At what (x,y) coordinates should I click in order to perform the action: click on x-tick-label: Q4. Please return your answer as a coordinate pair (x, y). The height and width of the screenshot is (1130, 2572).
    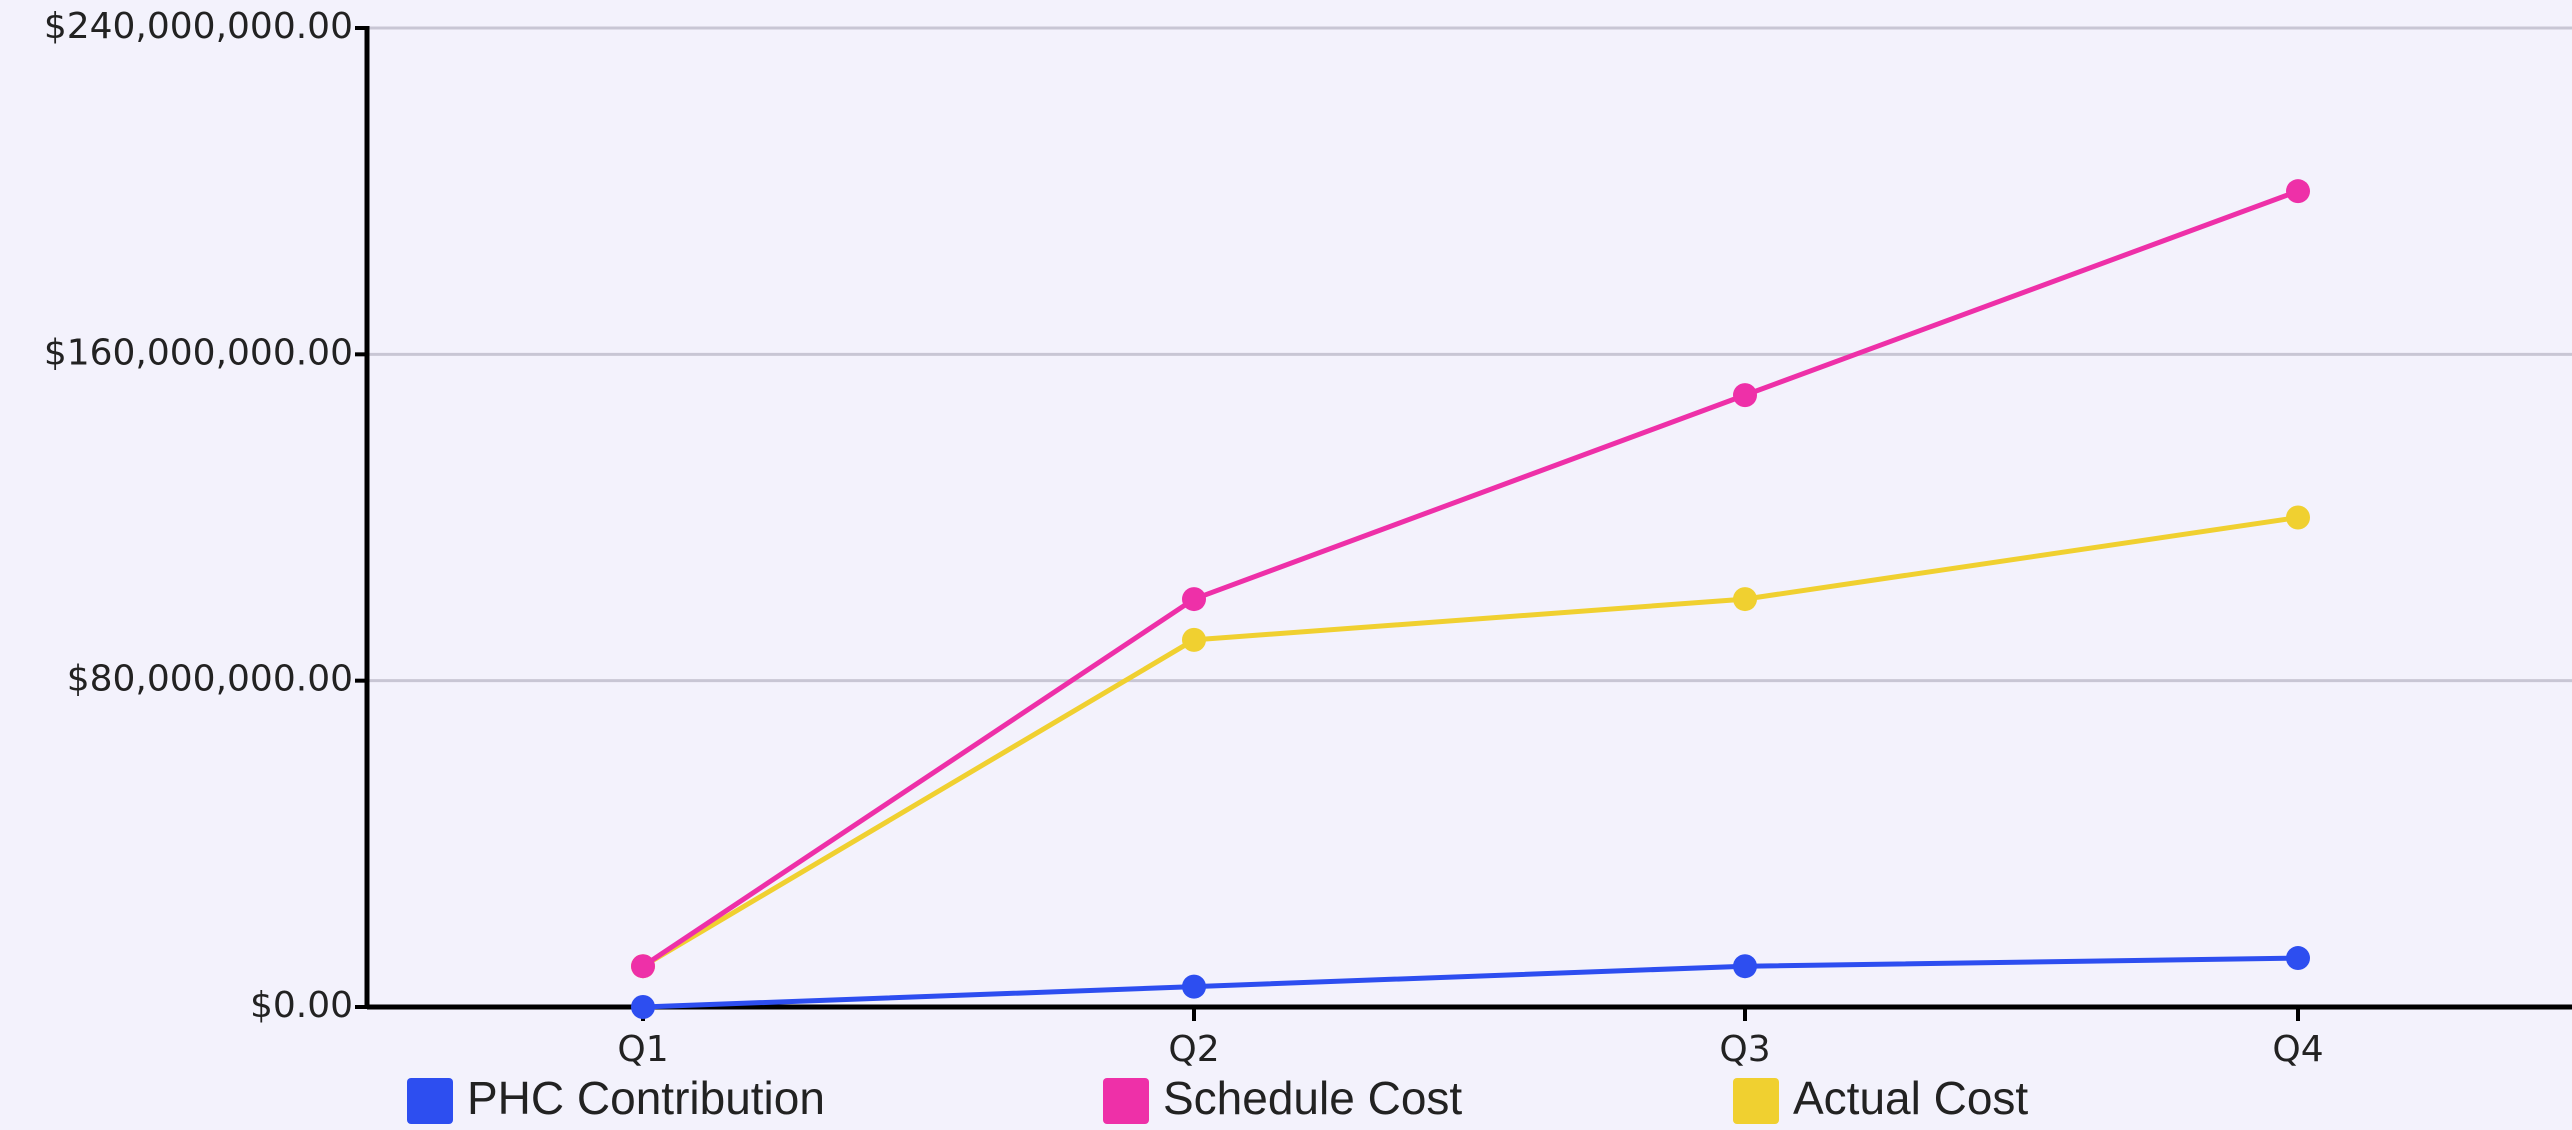
    Looking at the image, I should click on (2297, 1049).